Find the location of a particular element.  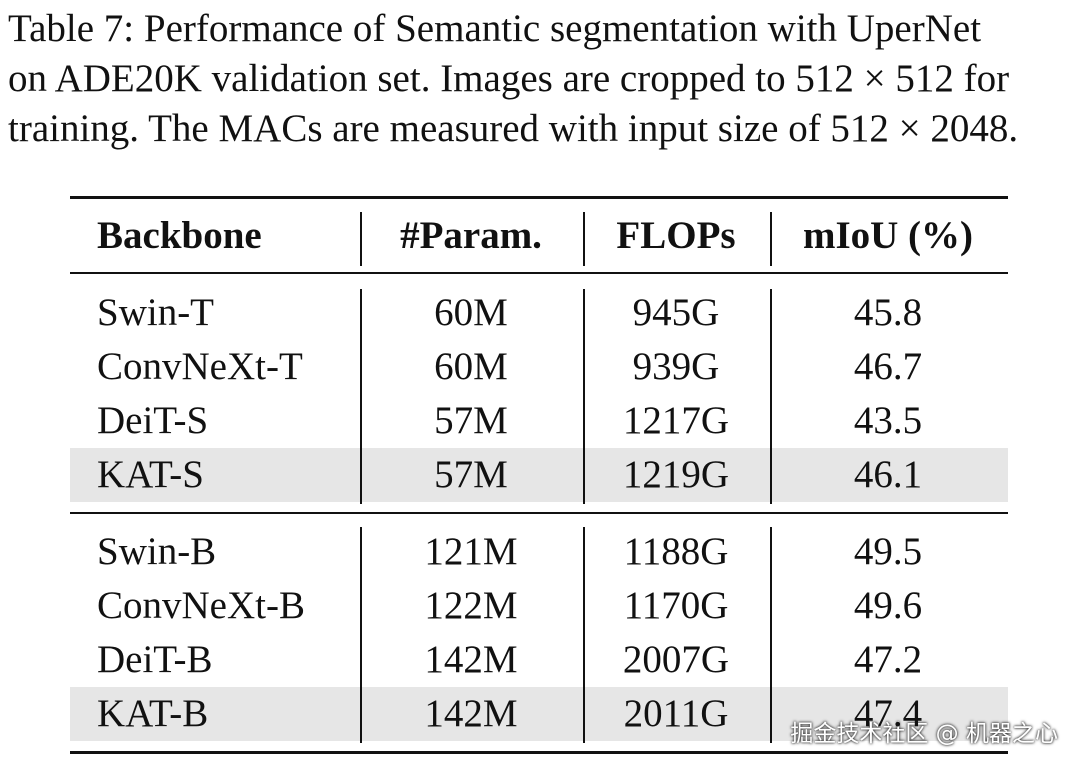

header-cell: mIoU (%) is located at coordinates (888, 235).